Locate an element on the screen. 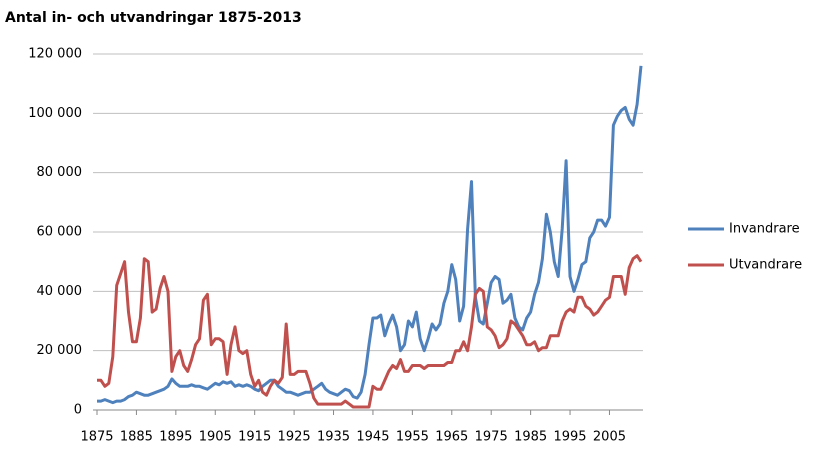 The height and width of the screenshot is (468, 828). x-tick-label: 1925 is located at coordinates (294, 437).